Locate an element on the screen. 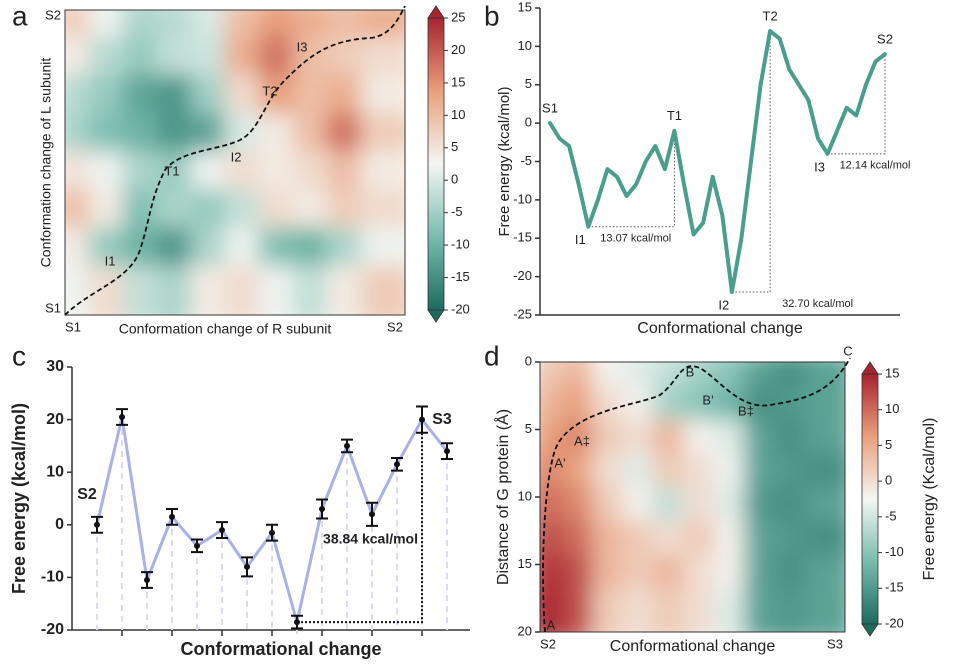  point-label: T1 is located at coordinates (674, 115).